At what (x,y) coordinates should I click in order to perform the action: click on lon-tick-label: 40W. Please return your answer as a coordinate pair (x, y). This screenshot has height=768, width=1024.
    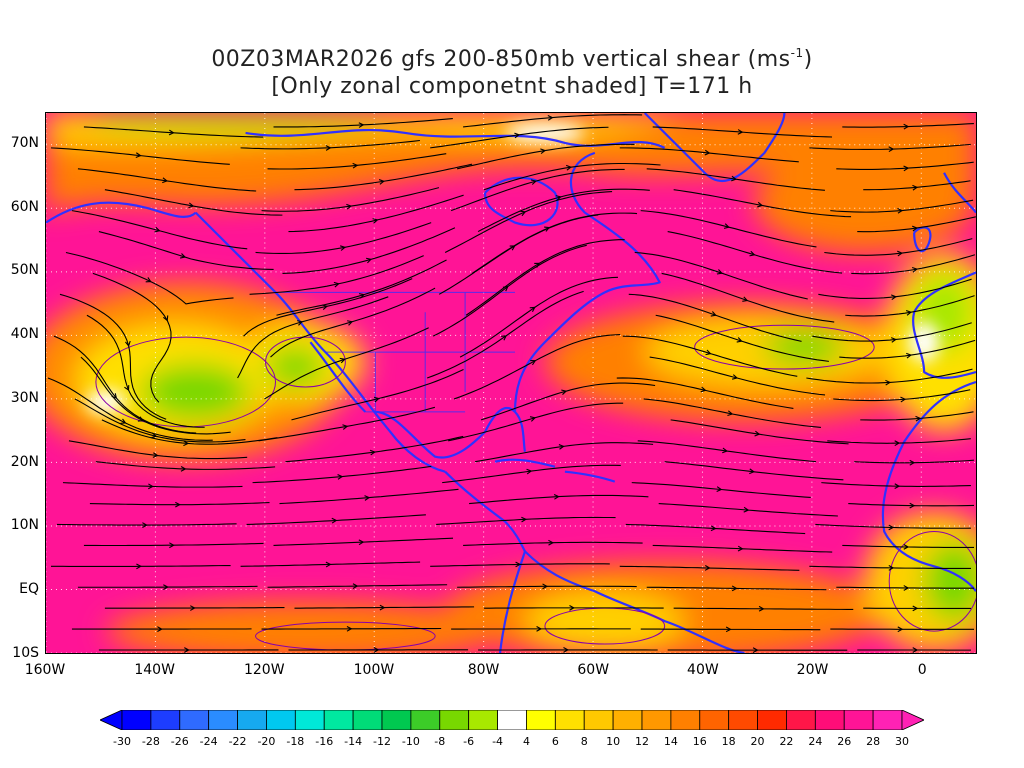
    Looking at the image, I should click on (703, 670).